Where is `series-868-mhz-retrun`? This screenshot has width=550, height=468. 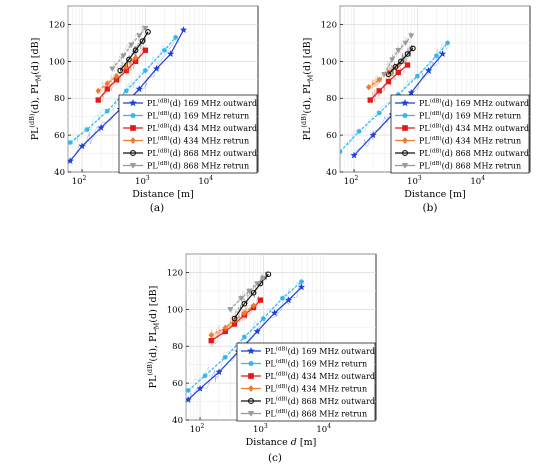 series-868-mhz-retrun is located at coordinates (247, 293).